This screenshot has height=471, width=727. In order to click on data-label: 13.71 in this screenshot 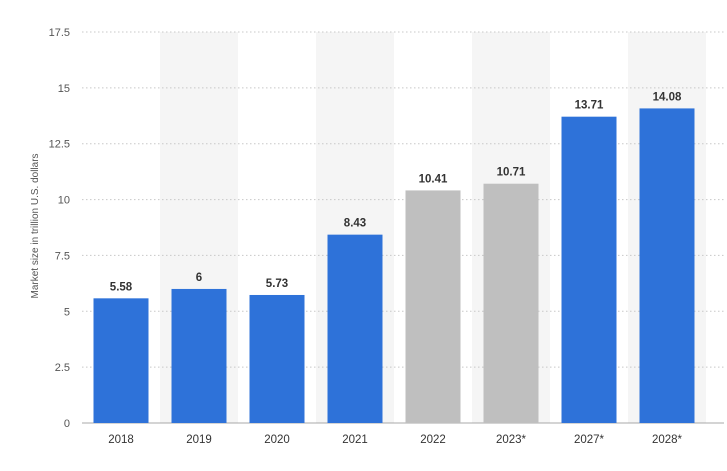, I will do `click(589, 106)`.